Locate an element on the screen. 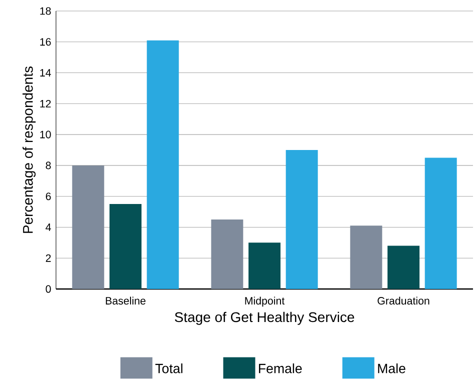  x-axis-title: Stage of Get Healthy Service is located at coordinates (264, 318).